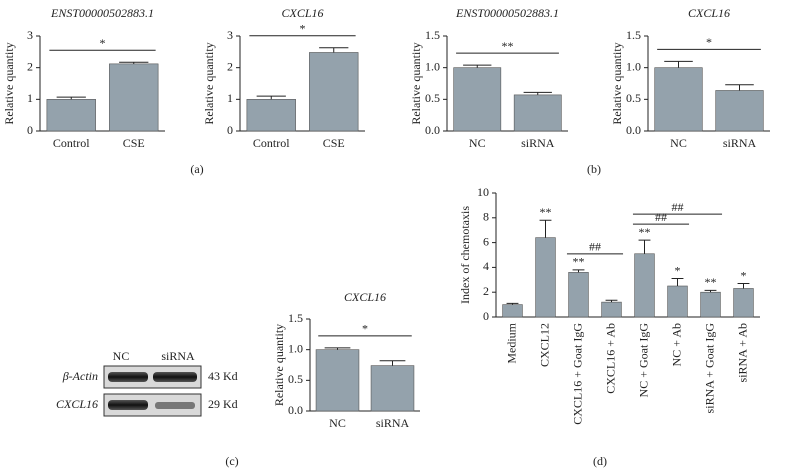 The image size is (797, 476). Describe the element at coordinates (77, 404) in the screenshot. I see `blot-row-label: CXCL16` at that location.